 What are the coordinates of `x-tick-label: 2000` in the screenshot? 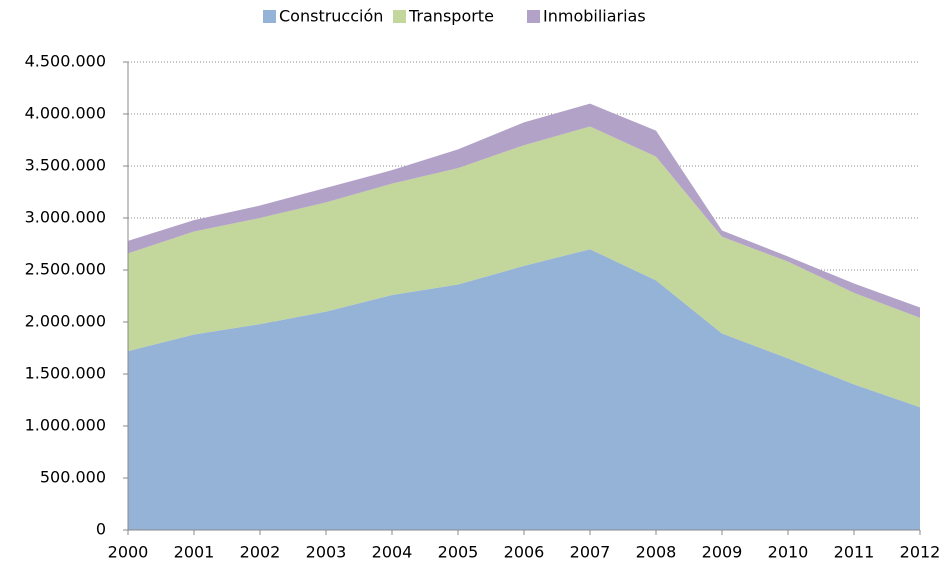 It's located at (128, 552).